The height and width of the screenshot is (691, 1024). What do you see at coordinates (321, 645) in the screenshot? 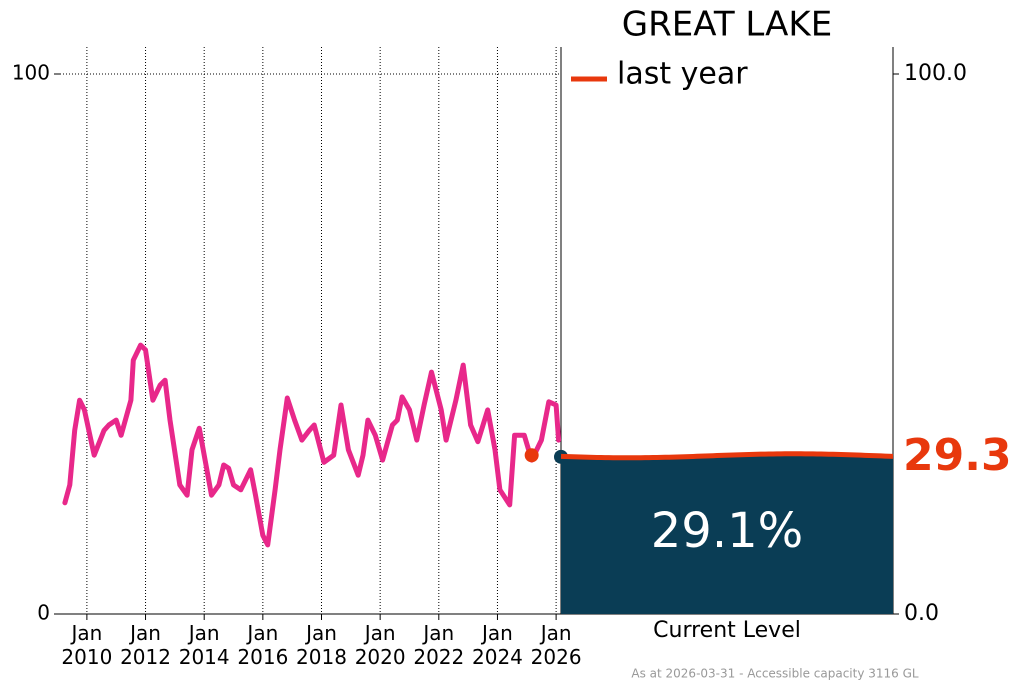
I see `x-tick-label: Jan 2018` at bounding box center [321, 645].